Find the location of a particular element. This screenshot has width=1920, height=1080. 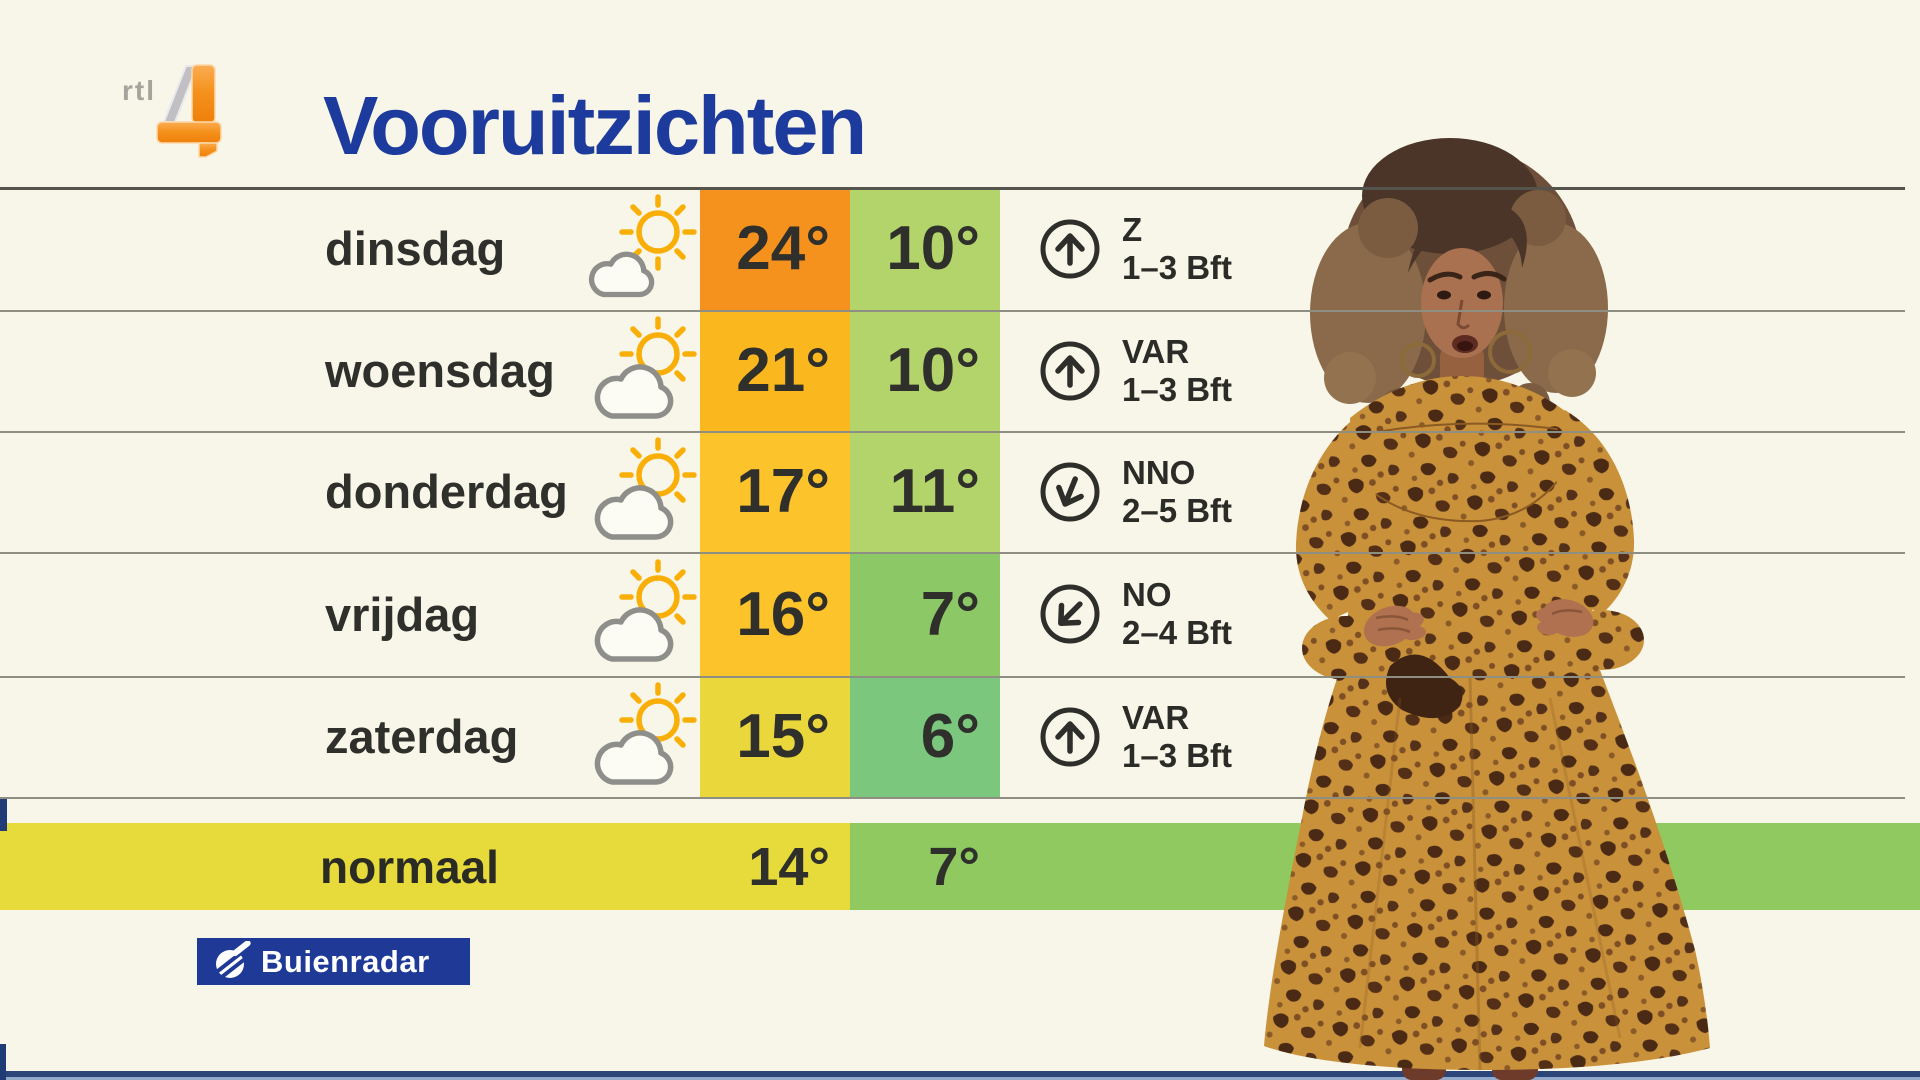

wind-speed-label: 2–5 Bft is located at coordinates (1177, 510).